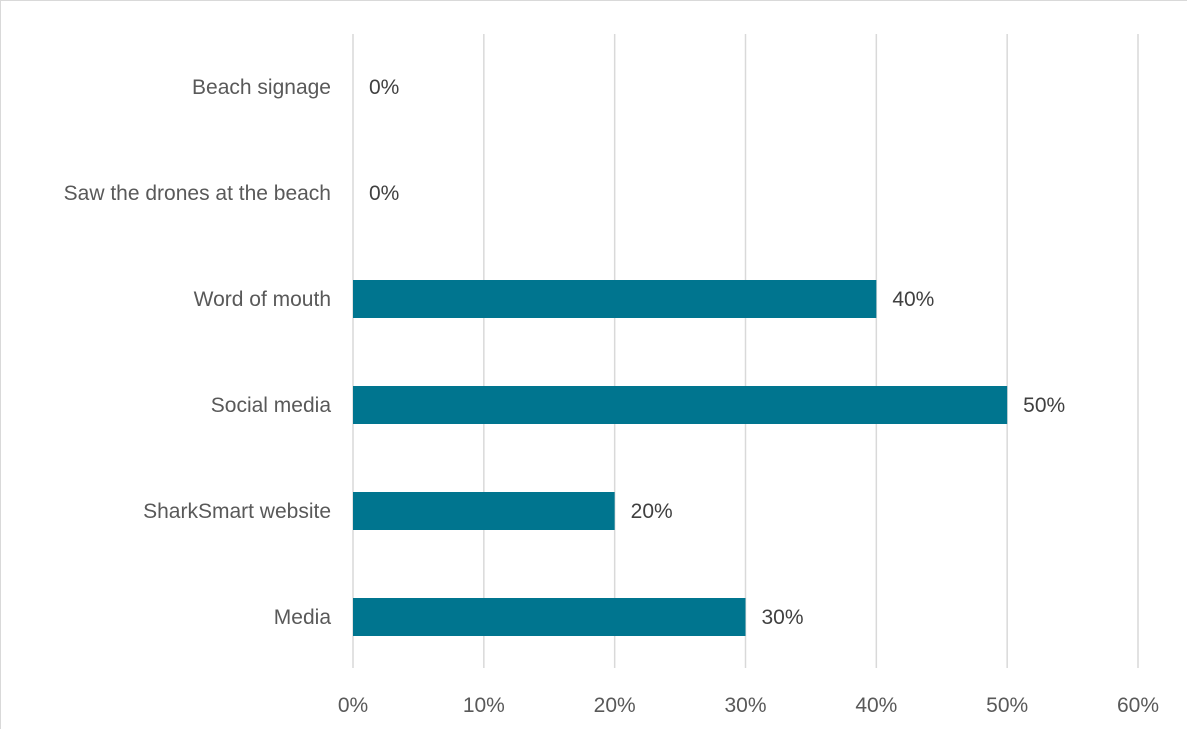 The width and height of the screenshot is (1187, 730). I want to click on data-label-saw-the-drones-at-the-beach: 0%, so click(384, 193).